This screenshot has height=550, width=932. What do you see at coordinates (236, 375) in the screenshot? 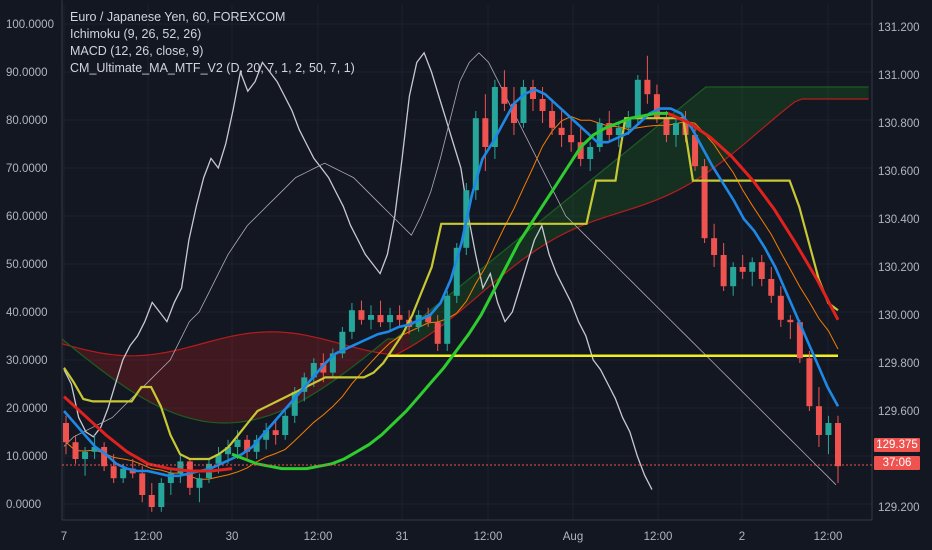
I see `ichimoku-cloud-red` at bounding box center [236, 375].